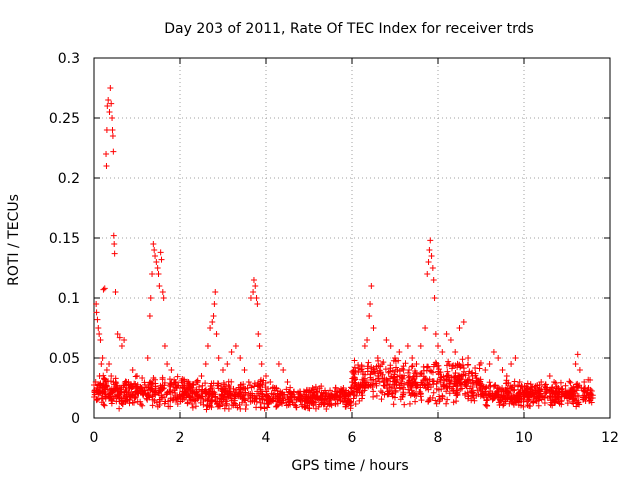 Image resolution: width=640 pixels, height=480 pixels. I want to click on x-tick-label: 0, so click(94, 438).